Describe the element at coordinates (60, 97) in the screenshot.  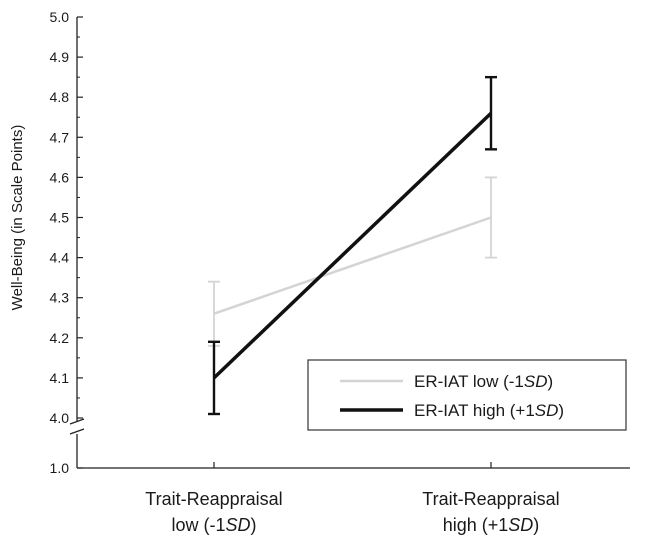
I see `y-tick-label: 4.8` at that location.